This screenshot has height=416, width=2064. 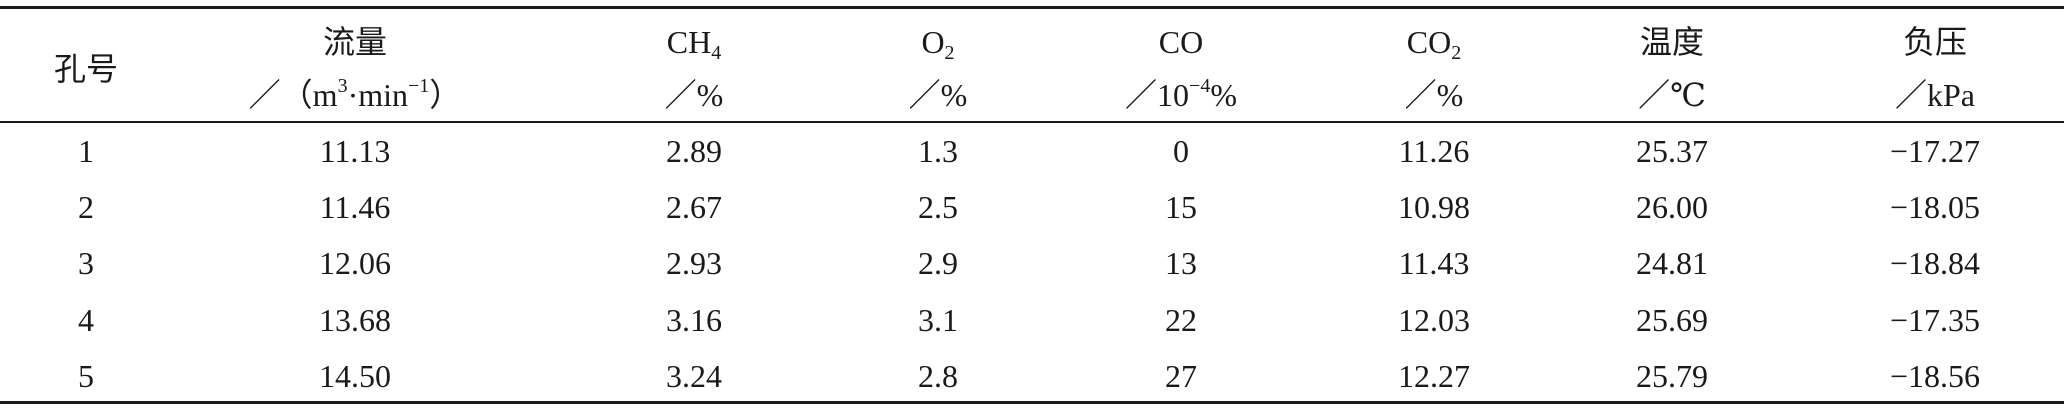 I want to click on header-cell: 温度, so click(x=1672, y=42).